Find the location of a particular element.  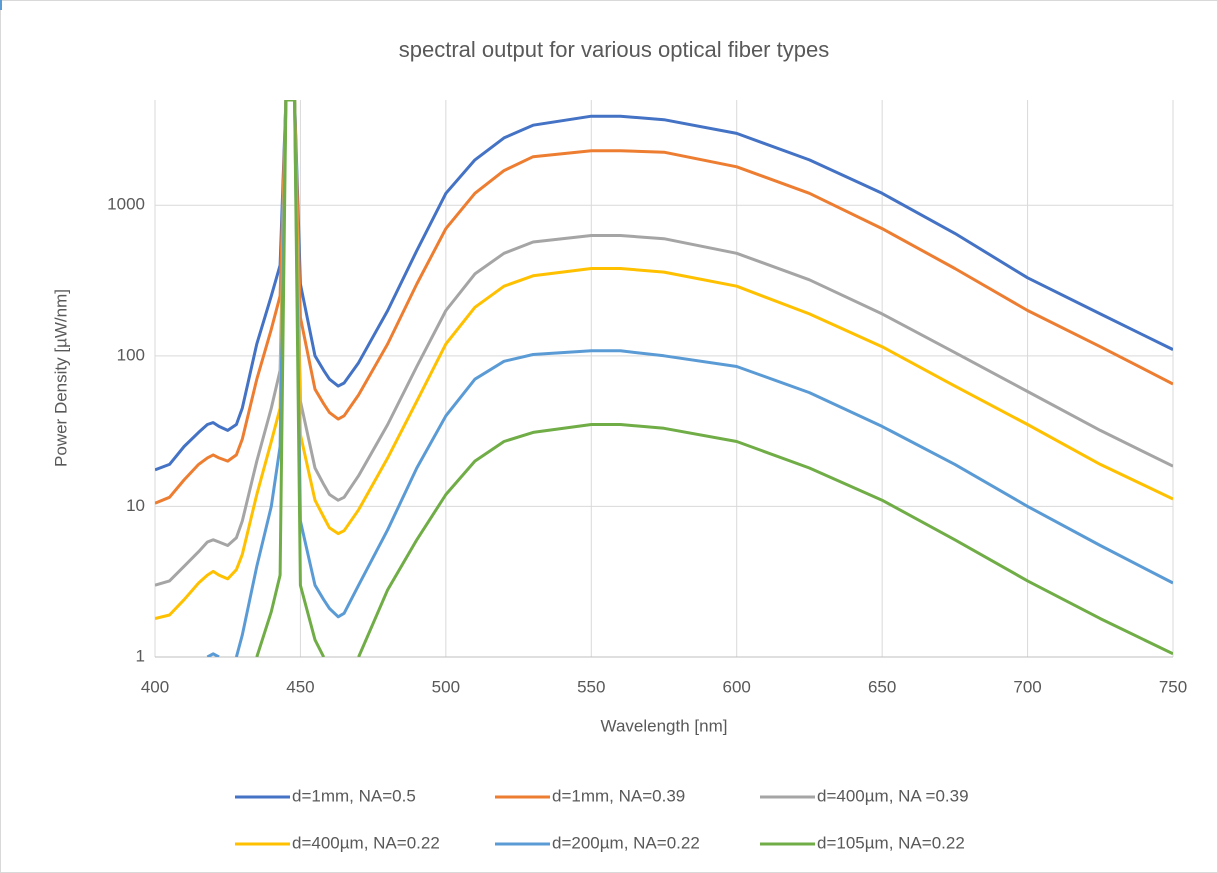

x-tick-label: 750 is located at coordinates (1173, 686).